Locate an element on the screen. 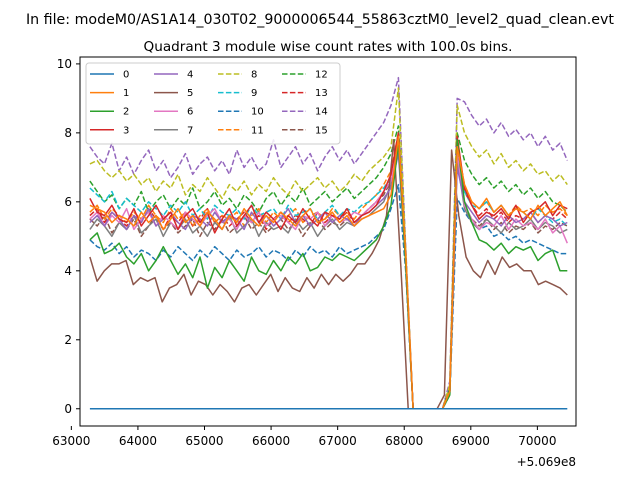 This screenshot has width=640, height=480. legend-box is located at coordinates (213, 103).